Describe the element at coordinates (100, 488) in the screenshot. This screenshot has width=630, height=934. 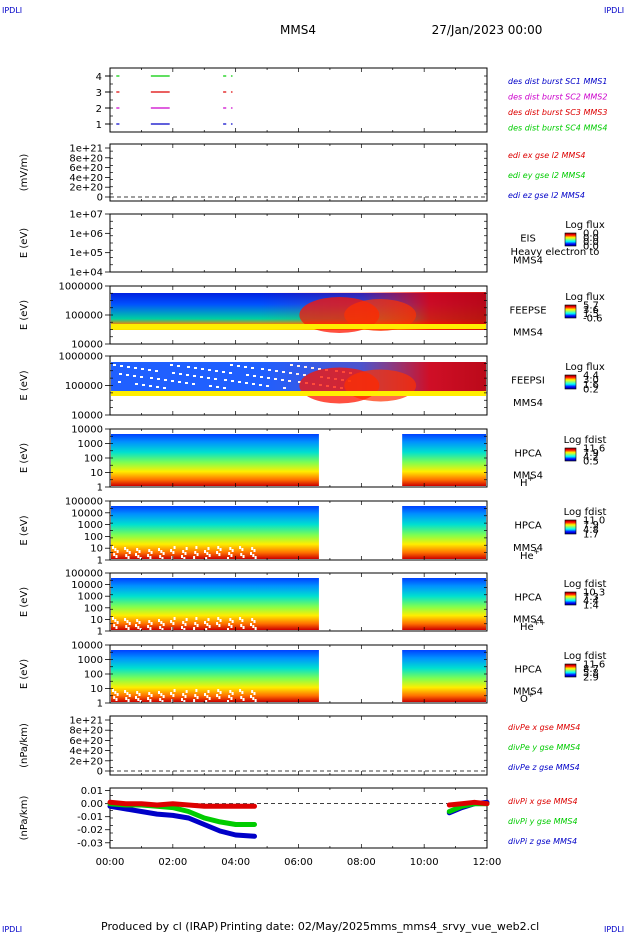
I see `hpca_h-y-tick-label: 1` at that location.